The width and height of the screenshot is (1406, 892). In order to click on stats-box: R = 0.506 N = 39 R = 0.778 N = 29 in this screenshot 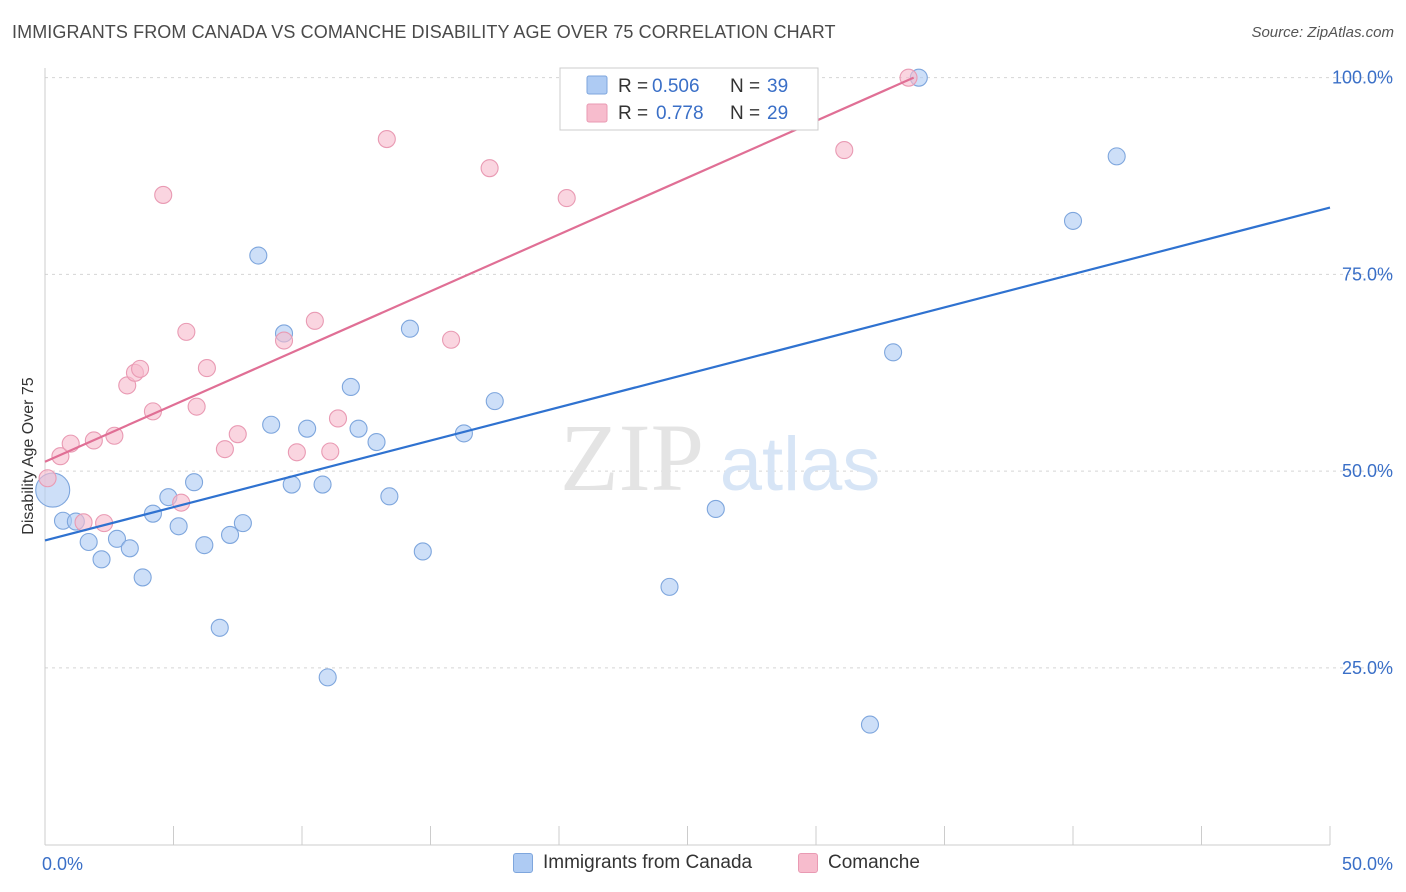, I will do `click(689, 99)`.